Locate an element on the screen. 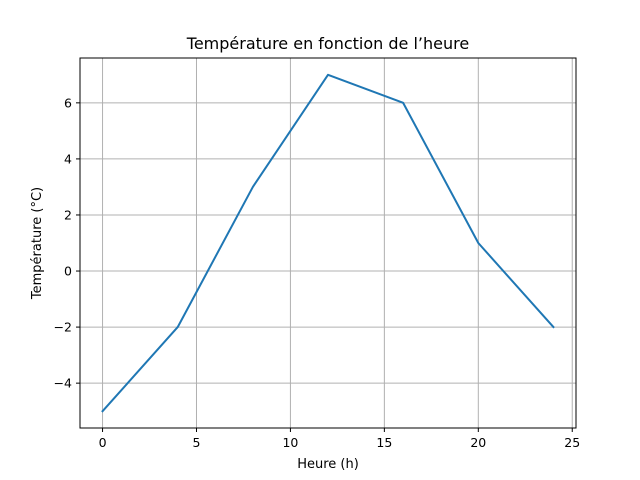 The height and width of the screenshot is (480, 640). y-tick-label: 6 is located at coordinates (68, 102).